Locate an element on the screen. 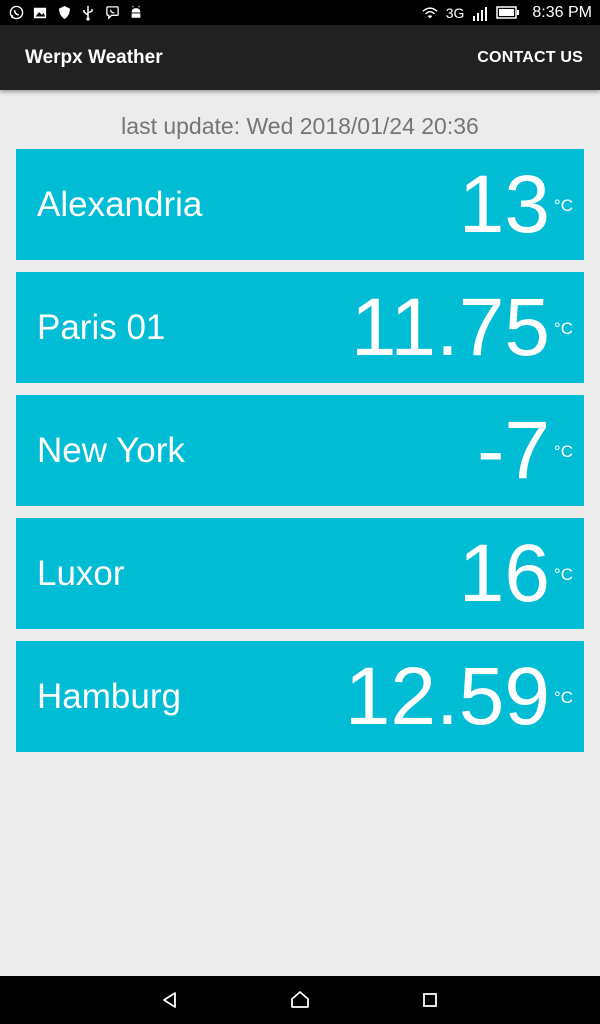 The height and width of the screenshot is (1024, 600). city-card-luxor: Luxor 16 °C is located at coordinates (300, 573).